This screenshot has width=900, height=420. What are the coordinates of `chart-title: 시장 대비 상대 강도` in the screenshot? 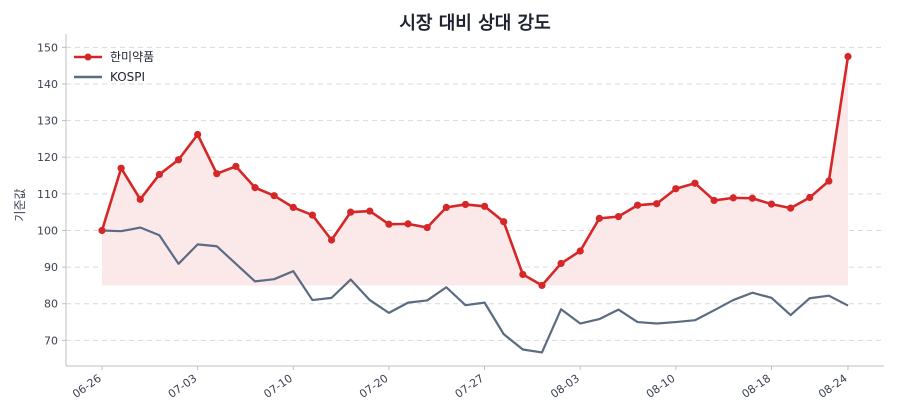 It's located at (474, 23).